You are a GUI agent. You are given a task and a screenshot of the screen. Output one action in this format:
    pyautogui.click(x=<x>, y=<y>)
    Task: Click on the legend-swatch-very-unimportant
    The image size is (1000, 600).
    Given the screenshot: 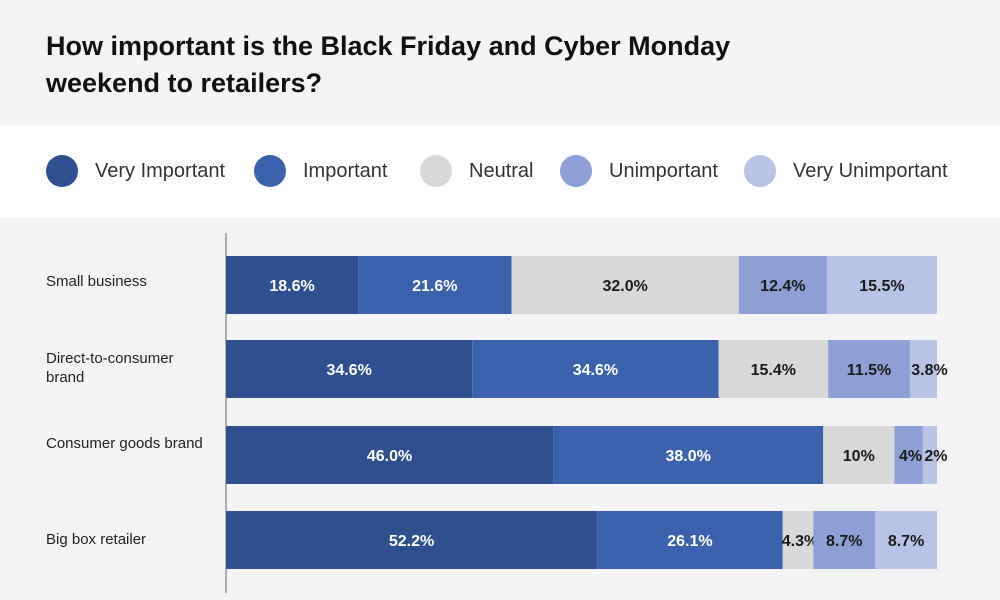 What is the action you would take?
    pyautogui.click(x=760, y=171)
    